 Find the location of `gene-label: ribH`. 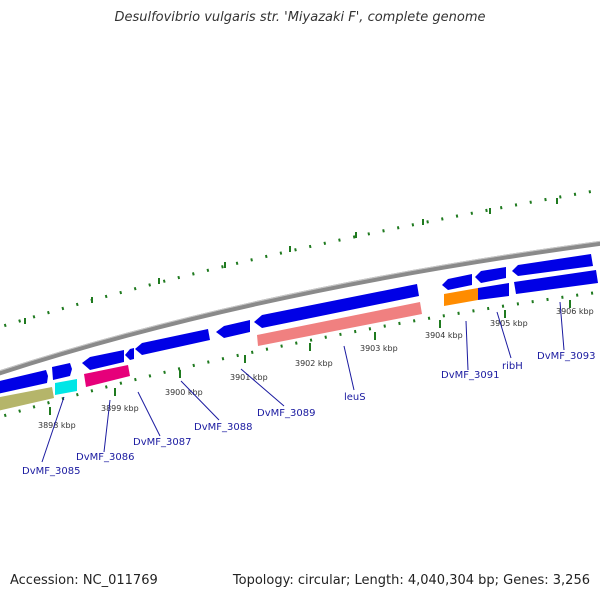

gene-label: ribH is located at coordinates (512, 366).